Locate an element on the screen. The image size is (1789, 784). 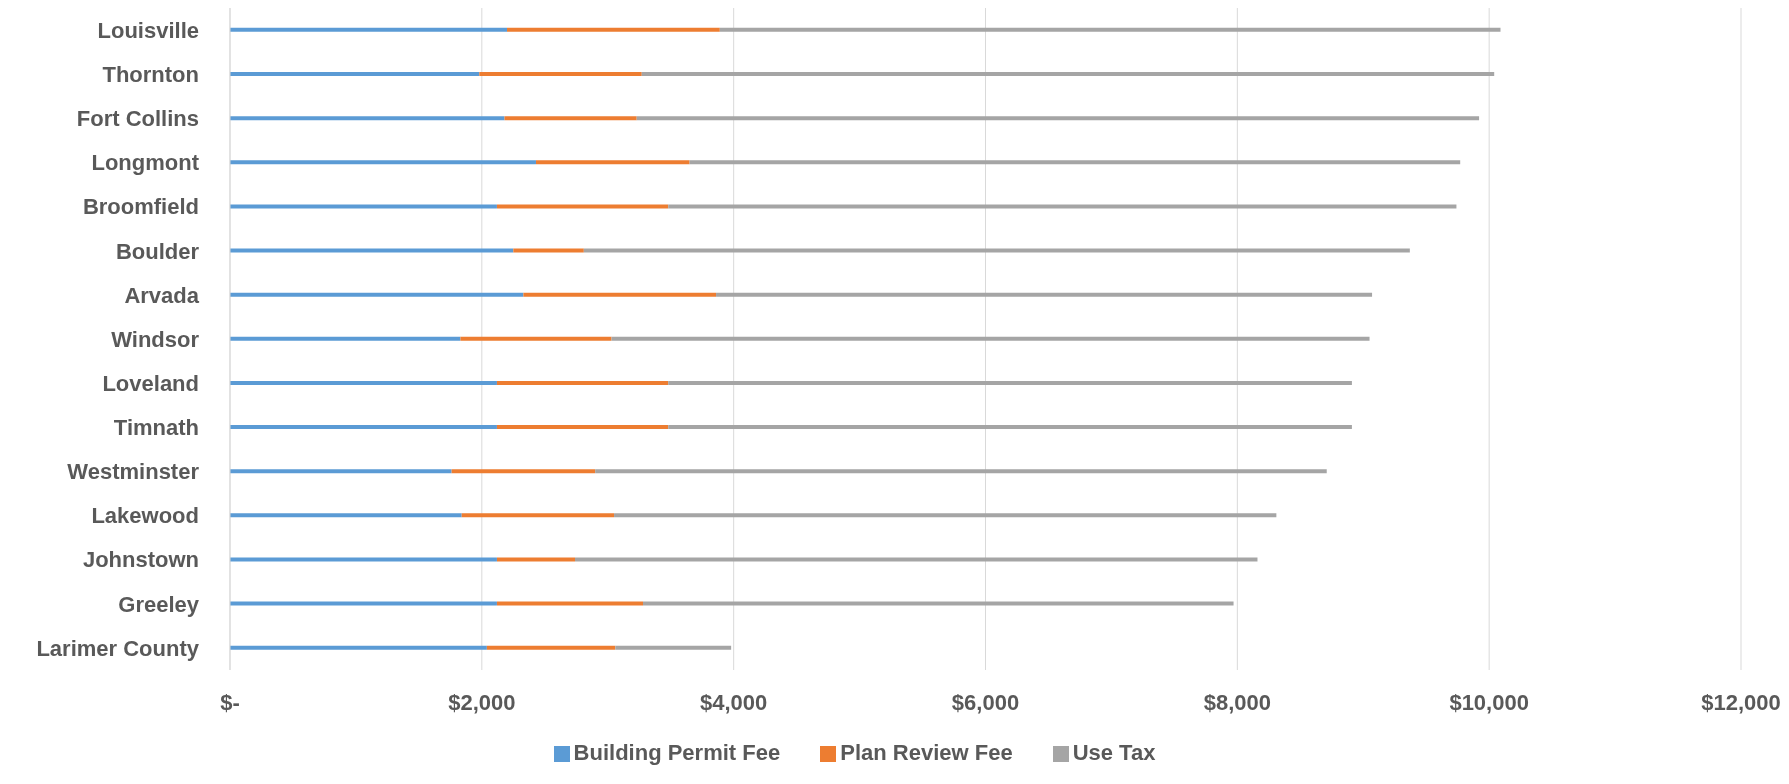
y-tick-label: Broomfield is located at coordinates (140, 207).